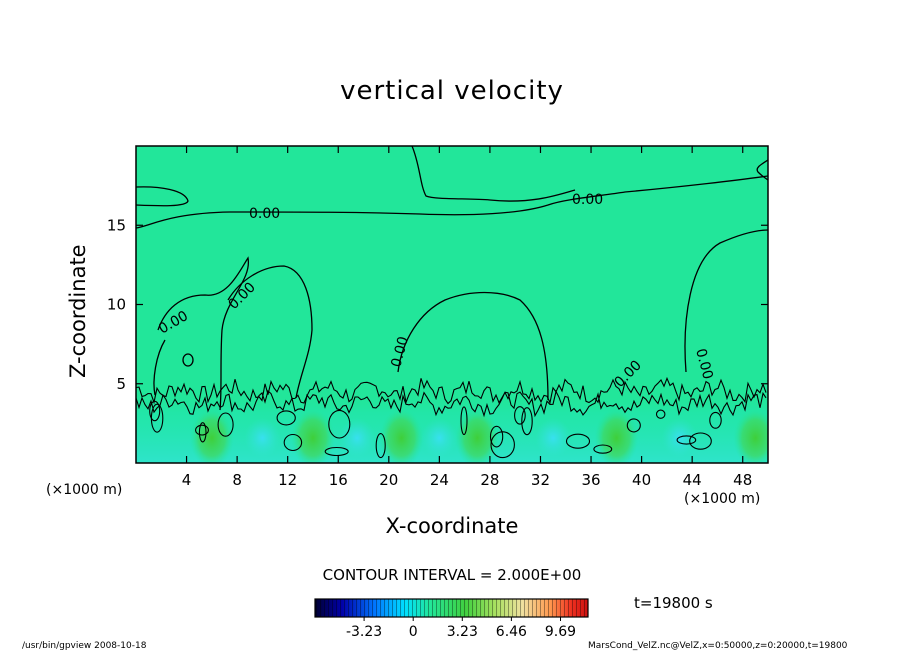 Image resolution: width=904 pixels, height=654 pixels. I want to click on chart-title: vertical velocity, so click(452, 91).